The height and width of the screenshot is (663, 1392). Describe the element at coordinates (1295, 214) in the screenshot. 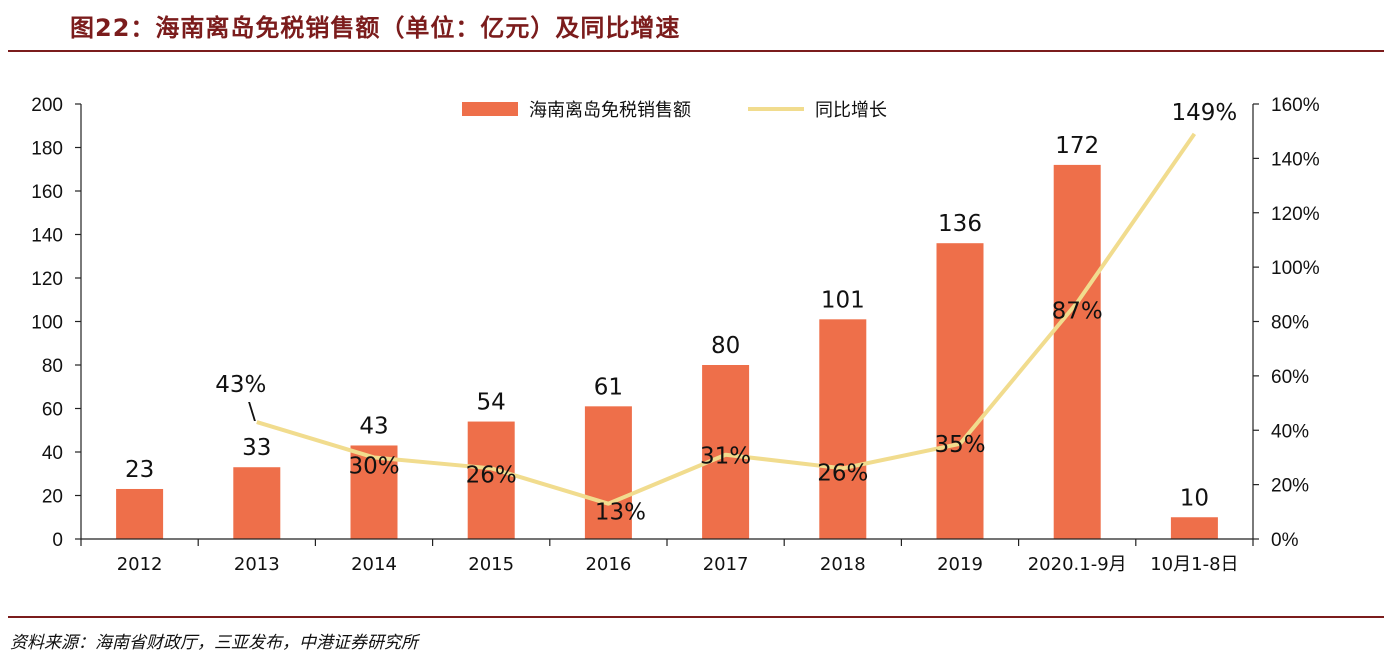

I see `y-right-tick-label: 120%` at that location.